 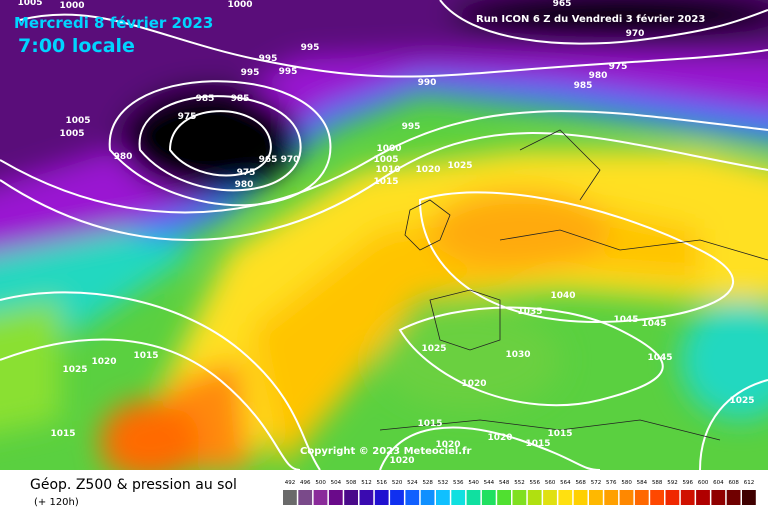 I want to click on legend-label: 520, so click(x=397, y=483).